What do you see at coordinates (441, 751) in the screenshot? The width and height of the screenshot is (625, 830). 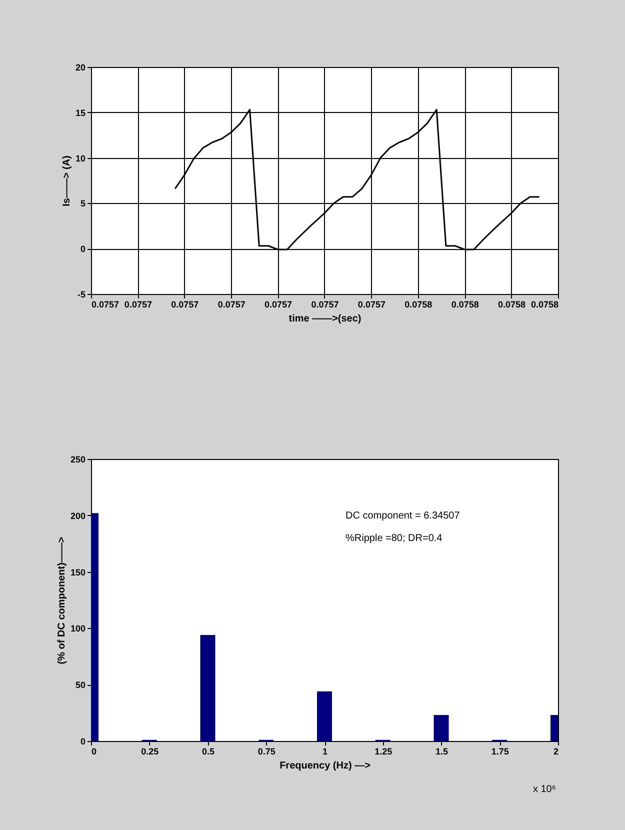 I see `x-tick-label: 1.5` at bounding box center [441, 751].